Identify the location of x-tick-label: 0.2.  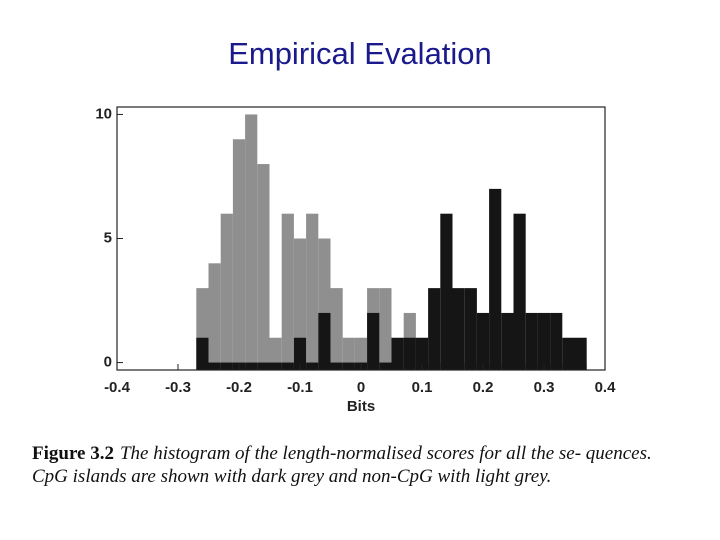
(483, 387).